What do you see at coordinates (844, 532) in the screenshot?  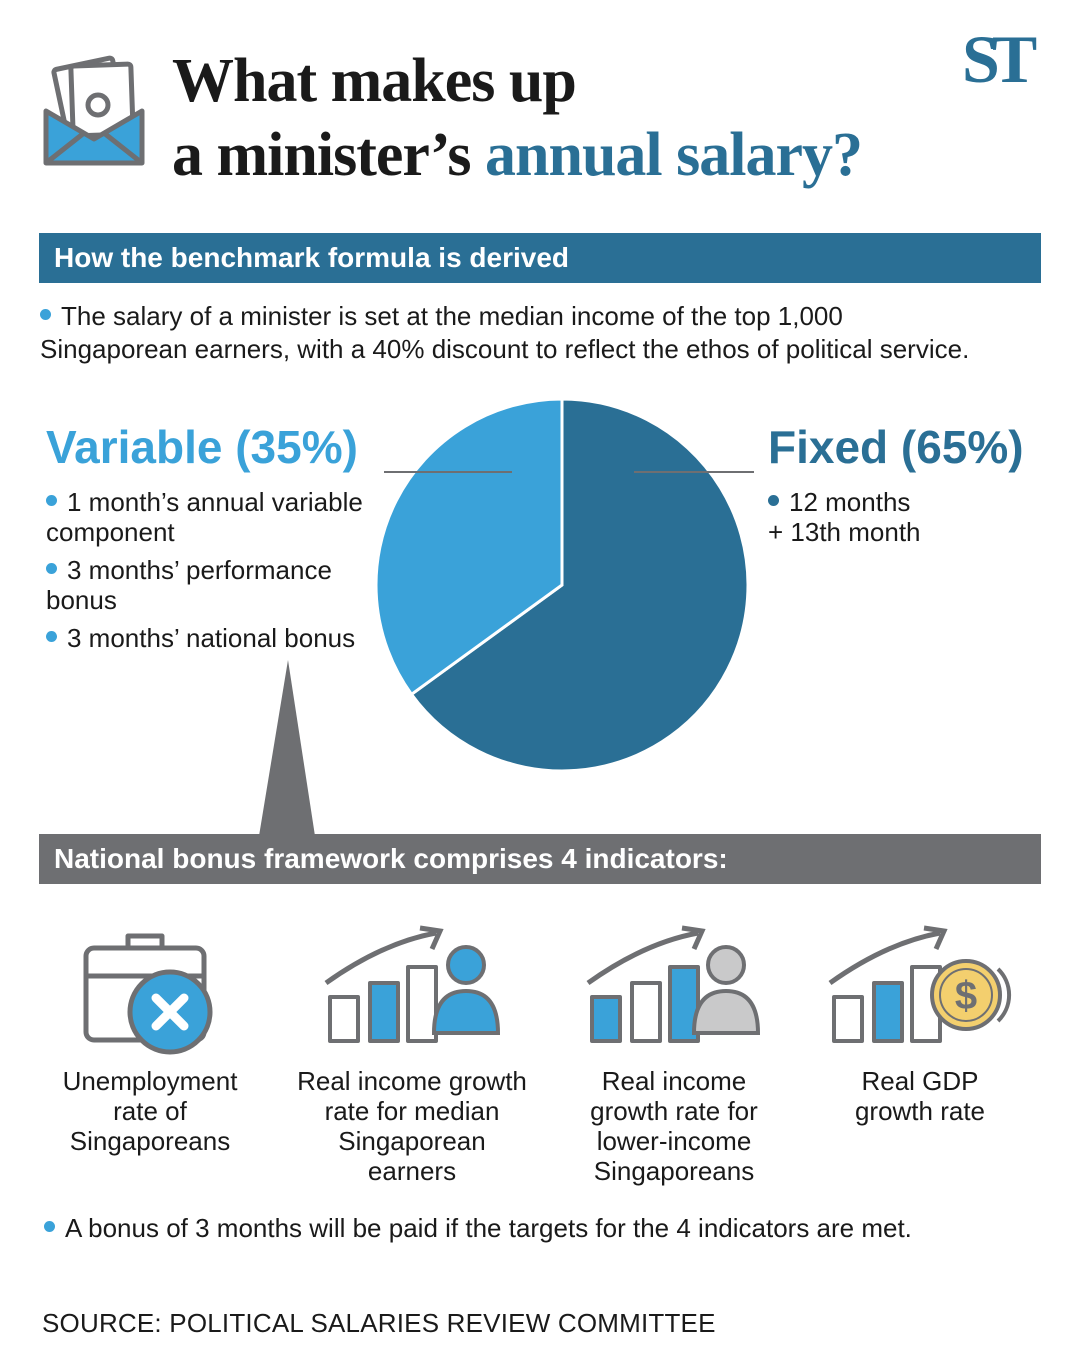 I see `fixed-line-2: + 13th month` at bounding box center [844, 532].